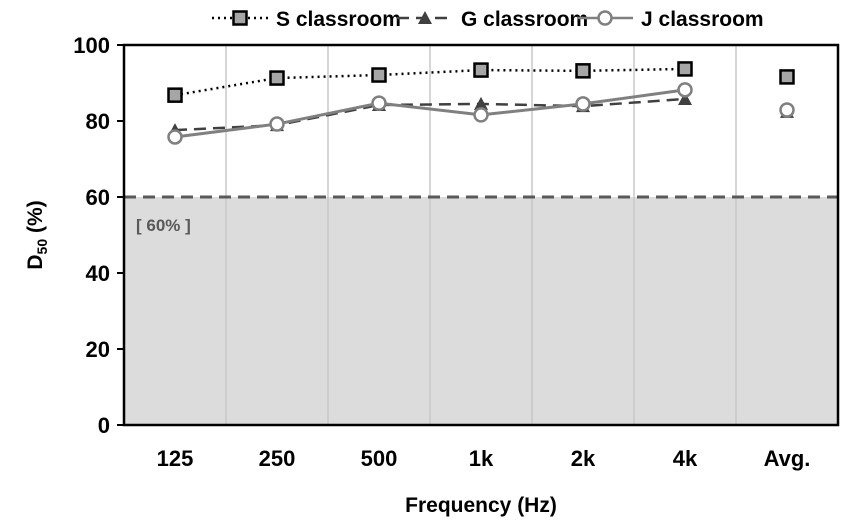 Image resolution: width=849 pixels, height=529 pixels. I want to click on series-s-classroom, so click(481, 82).